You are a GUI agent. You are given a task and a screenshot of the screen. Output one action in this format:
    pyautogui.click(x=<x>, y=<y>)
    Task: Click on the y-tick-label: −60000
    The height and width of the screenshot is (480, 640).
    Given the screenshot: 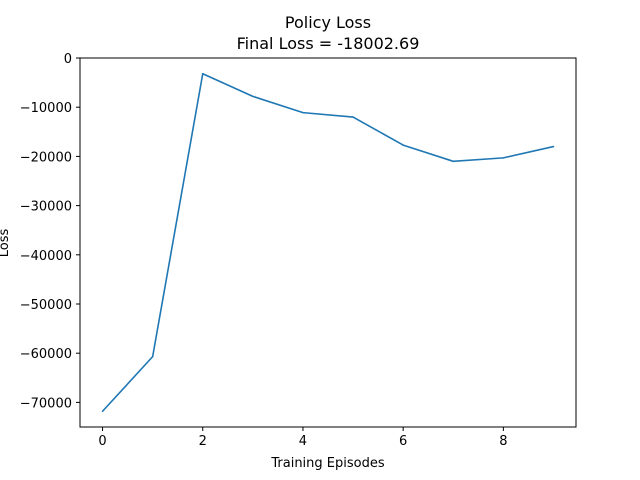 What is the action you would take?
    pyautogui.click(x=46, y=354)
    